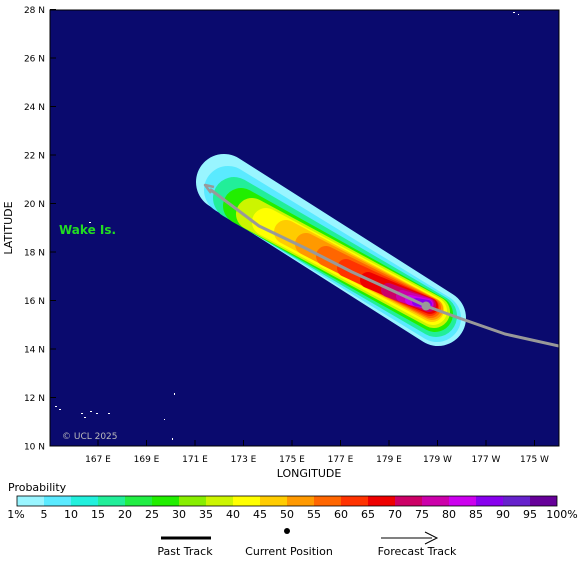  Describe the element at coordinates (125, 514) in the screenshot. I see `legend-label: 20` at that location.